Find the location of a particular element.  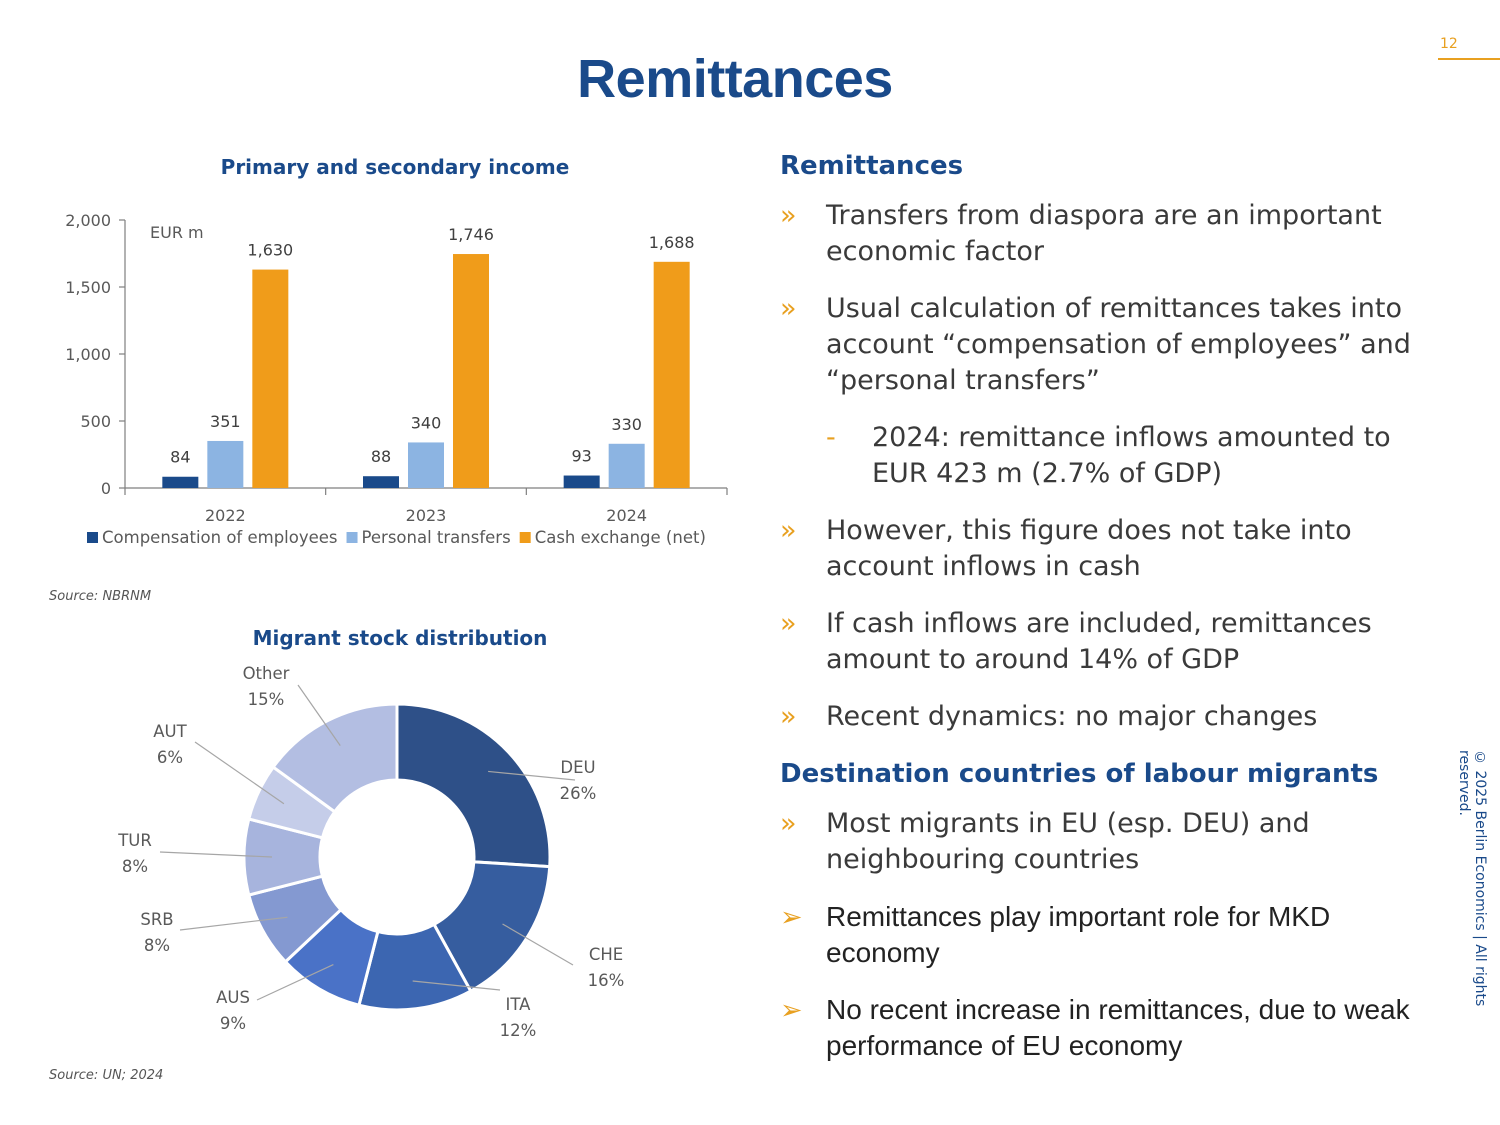

x-tick-label: 2023 is located at coordinates (426, 515).